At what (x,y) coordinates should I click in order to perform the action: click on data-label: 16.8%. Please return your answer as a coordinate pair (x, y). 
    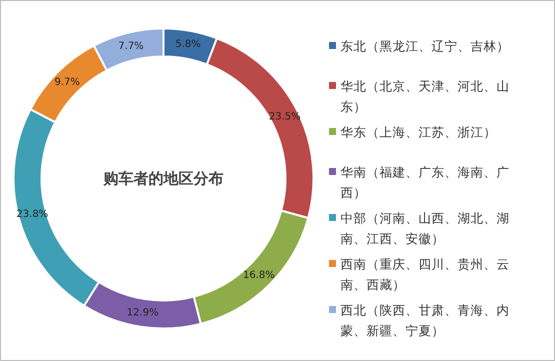
    Looking at the image, I should click on (259, 275).